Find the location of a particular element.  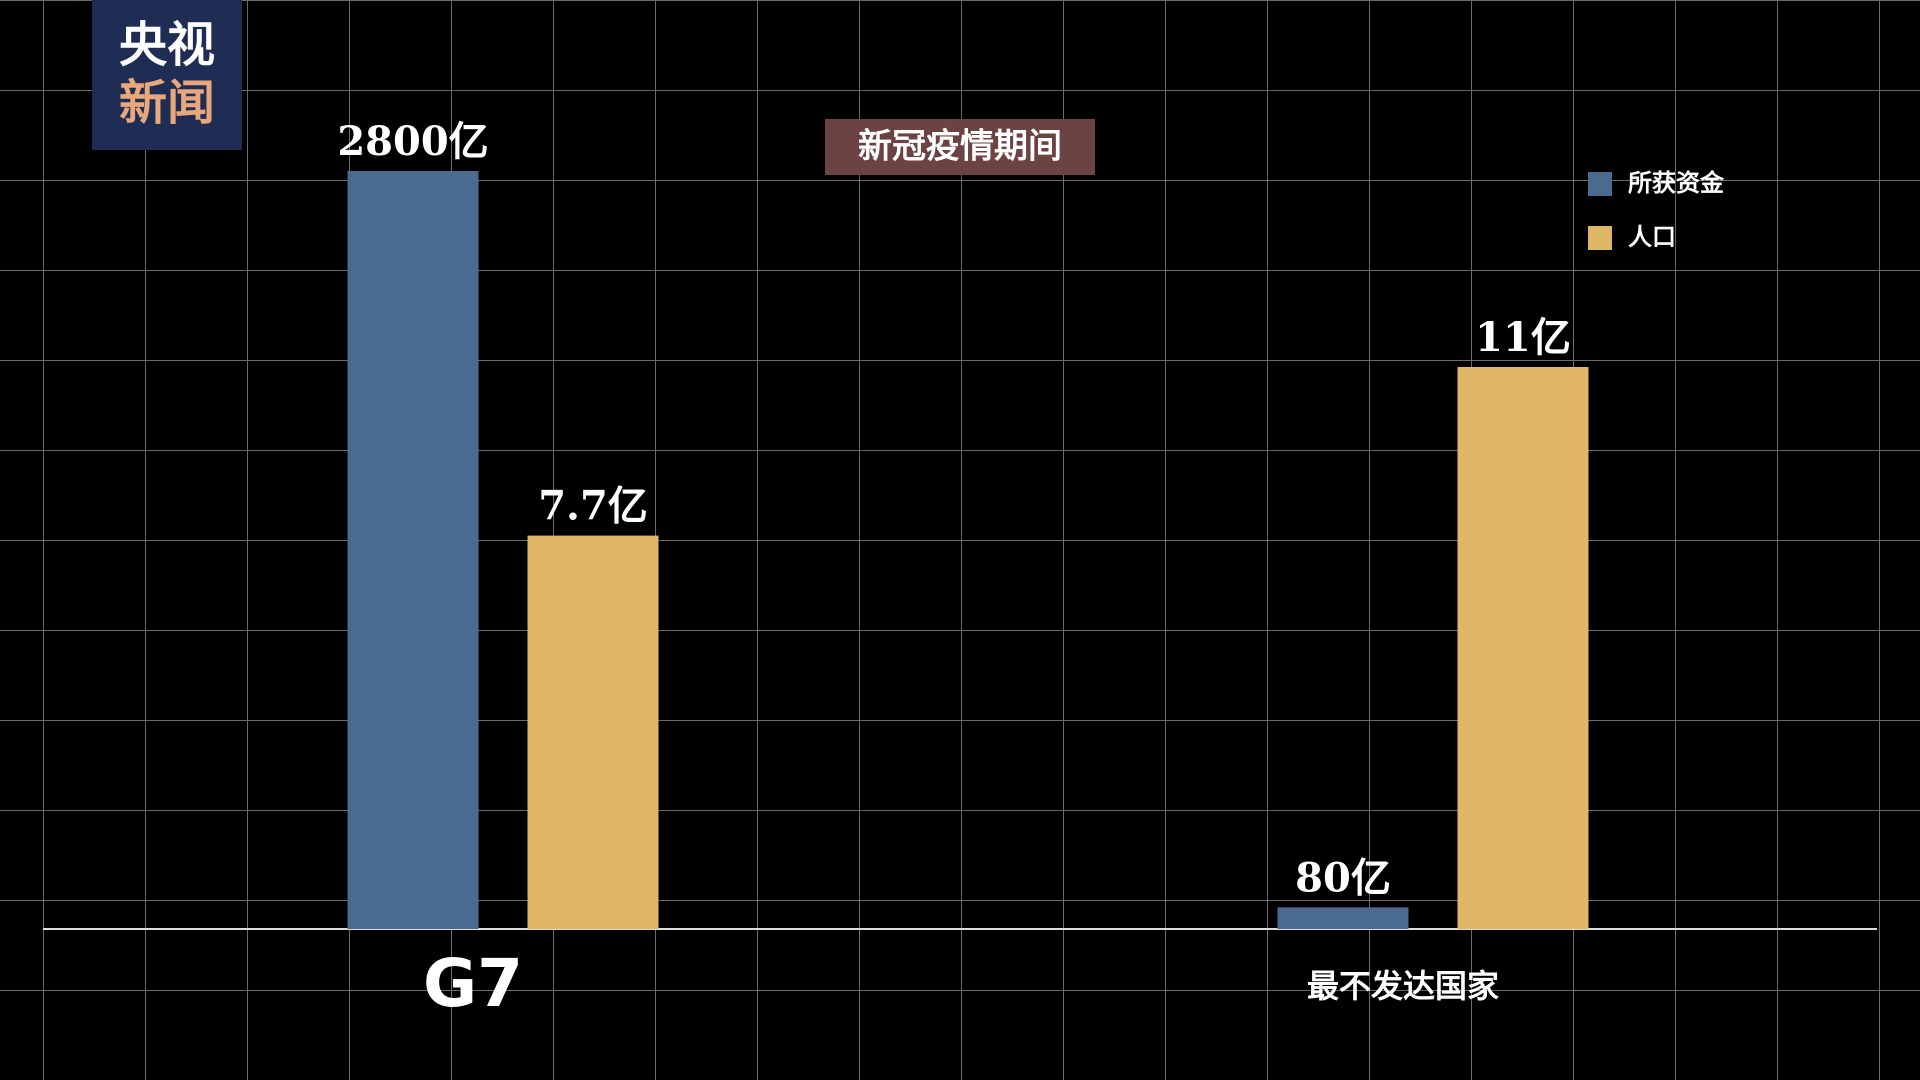

value-label: 2800亿 is located at coordinates (412, 141).